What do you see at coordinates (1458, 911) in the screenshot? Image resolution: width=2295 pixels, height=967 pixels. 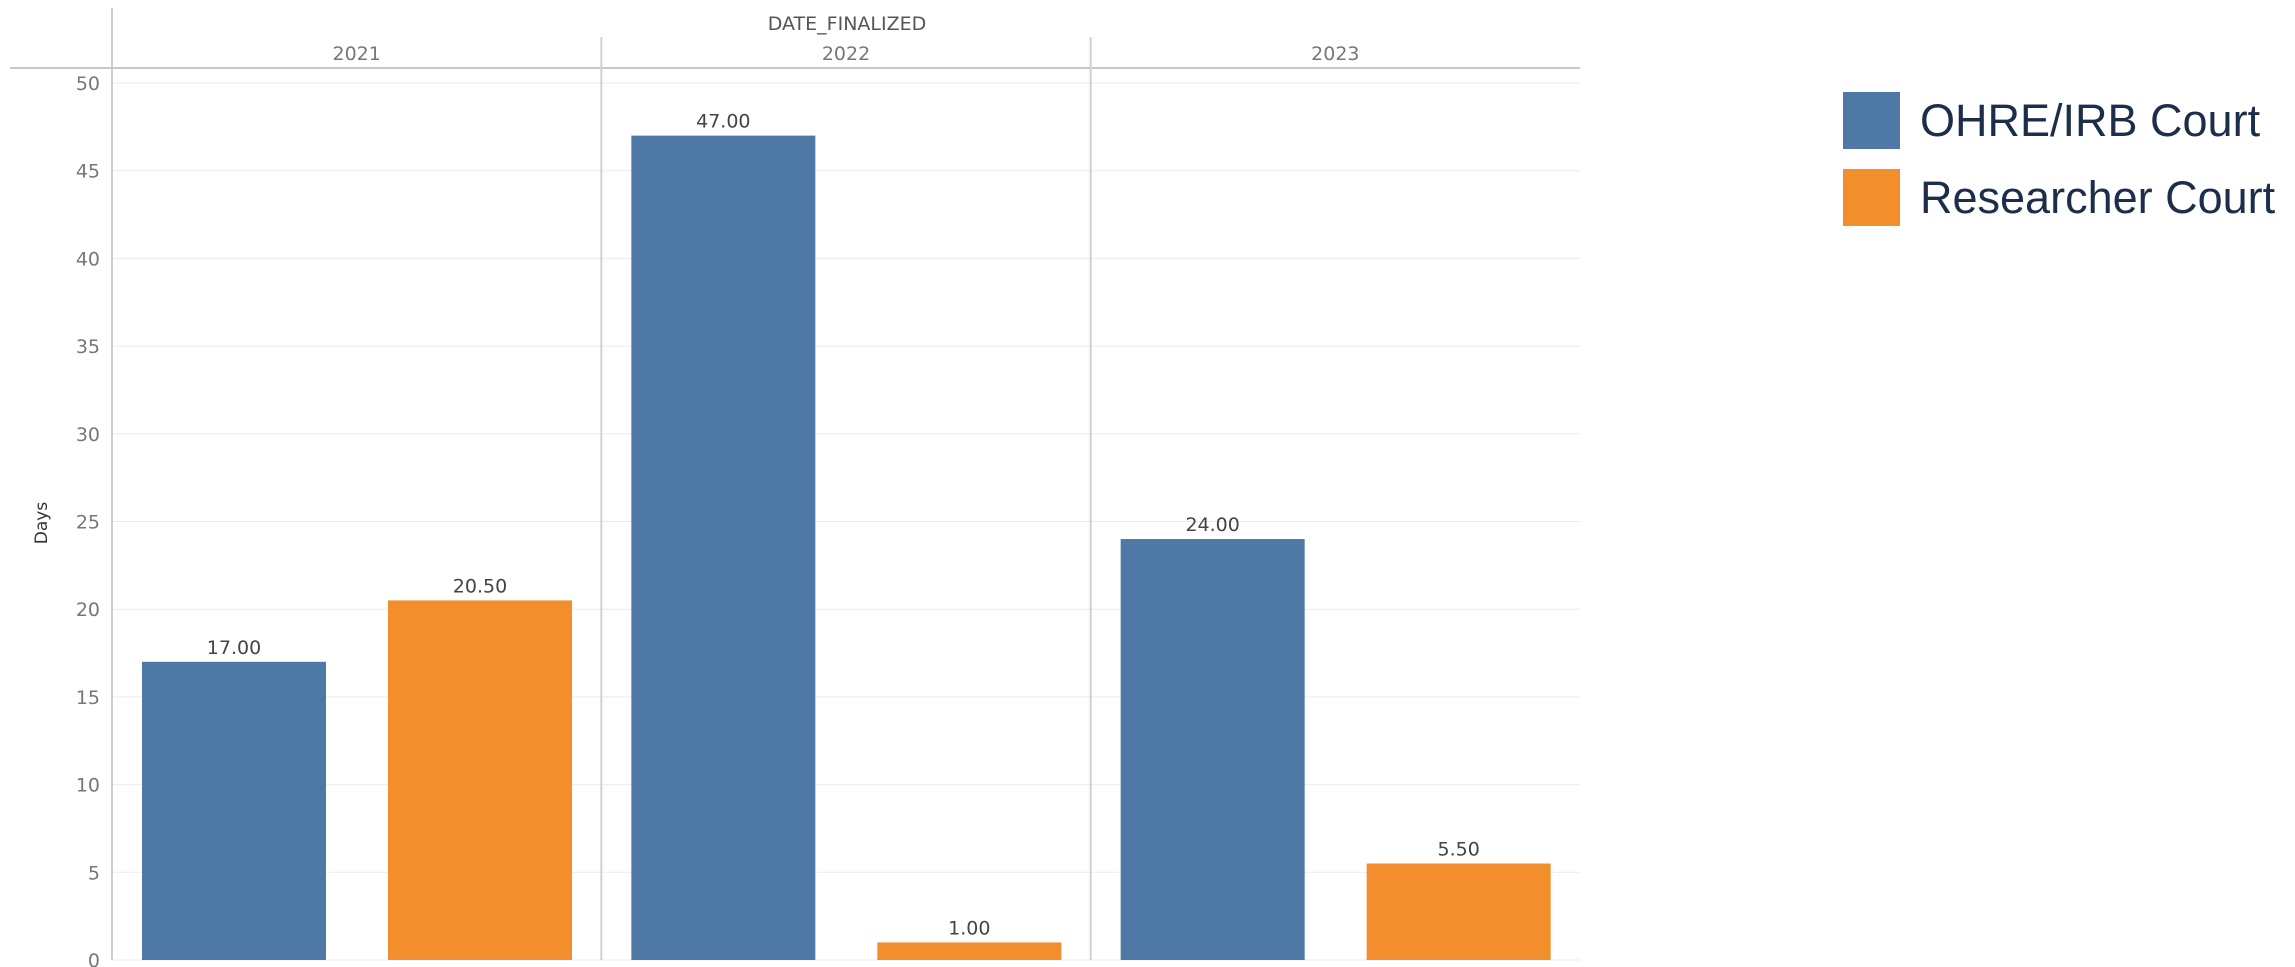 I see `bar-researcher-court-2023` at bounding box center [1458, 911].